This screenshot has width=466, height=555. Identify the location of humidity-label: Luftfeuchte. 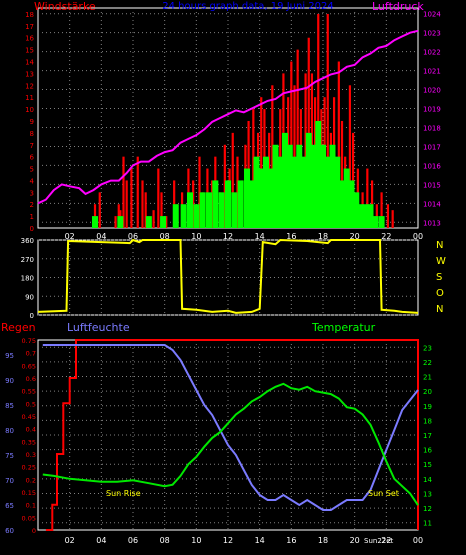
(98, 327).